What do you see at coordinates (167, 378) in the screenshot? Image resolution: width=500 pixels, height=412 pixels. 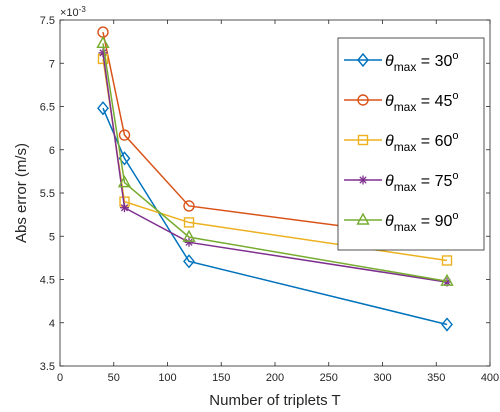 I see `x-tick-label: 100` at bounding box center [167, 378].